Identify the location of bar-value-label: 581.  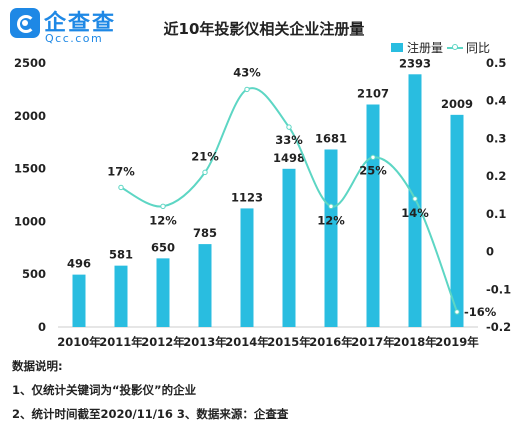
(121, 255).